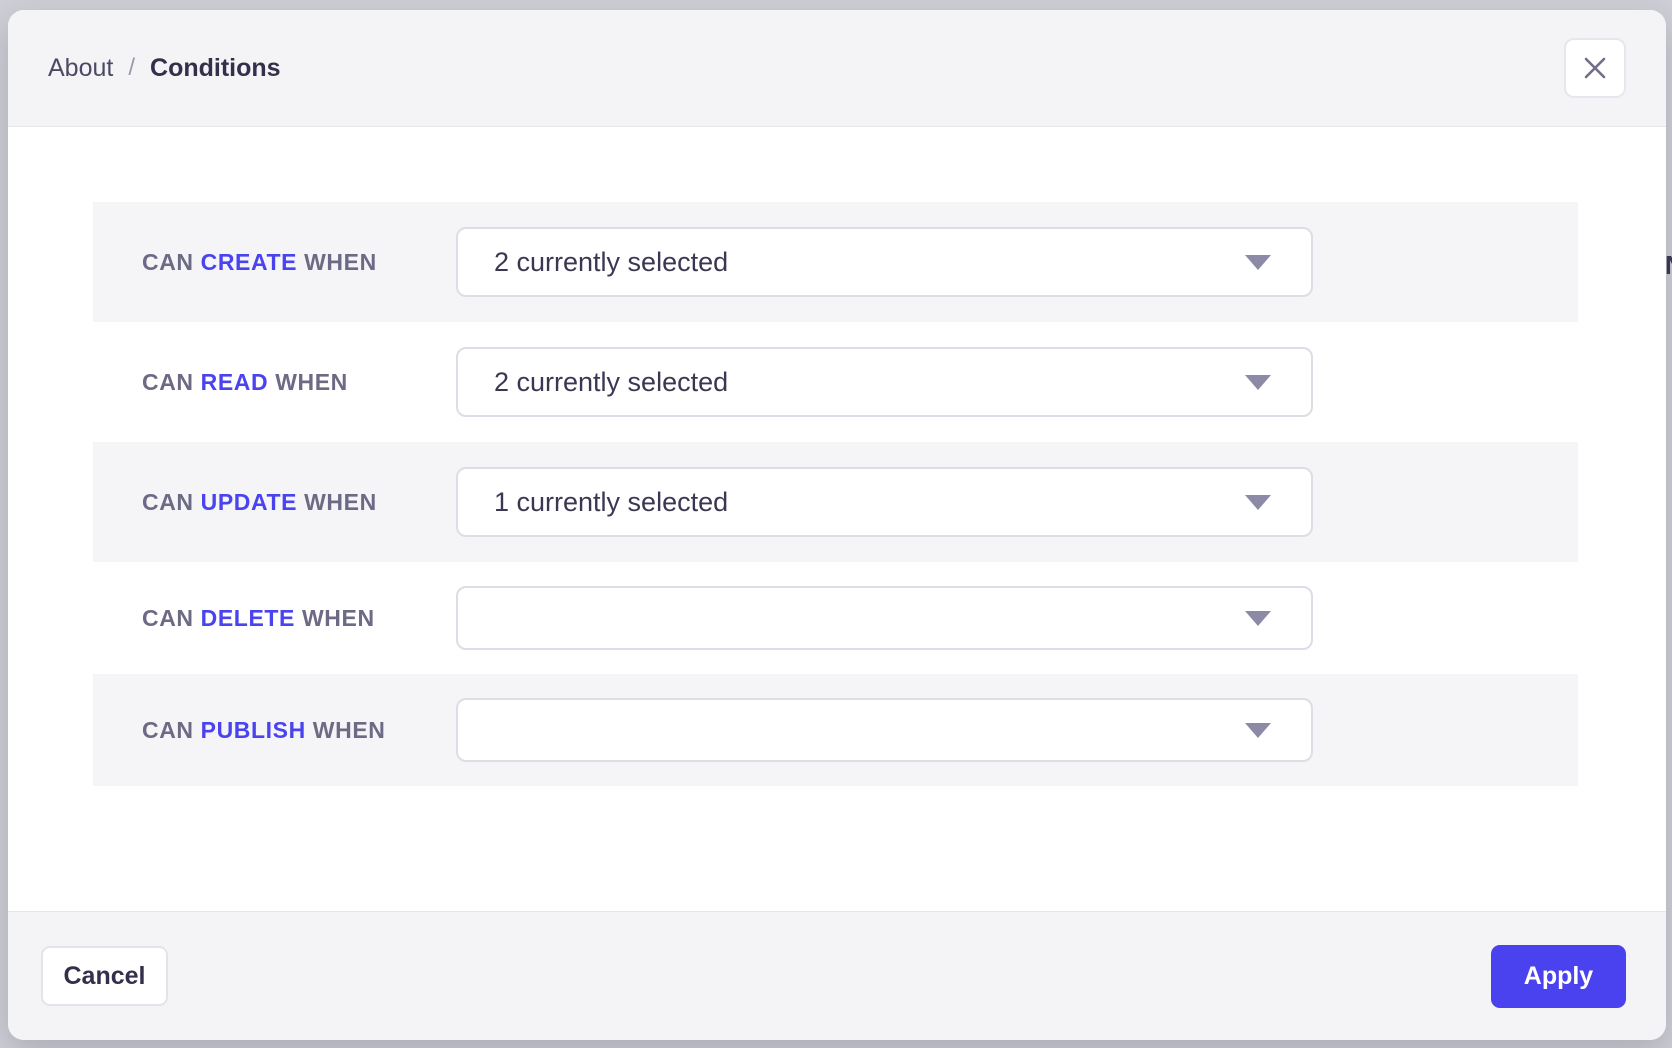 Image resolution: width=1672 pixels, height=1048 pixels. Describe the element at coordinates (299, 262) in the screenshot. I see `permission-label-create: CAN CREATE WHEN` at that location.